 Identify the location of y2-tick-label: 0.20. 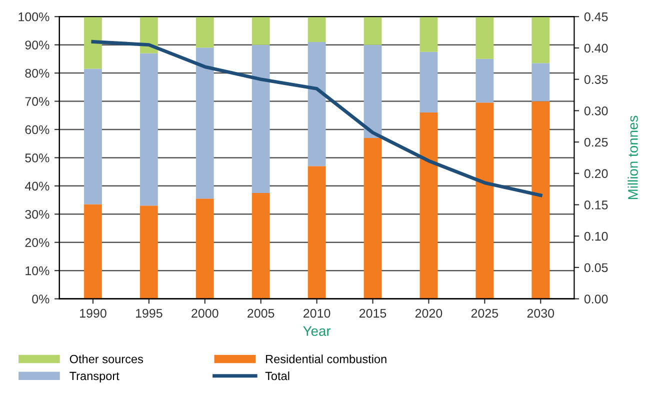
(596, 173).